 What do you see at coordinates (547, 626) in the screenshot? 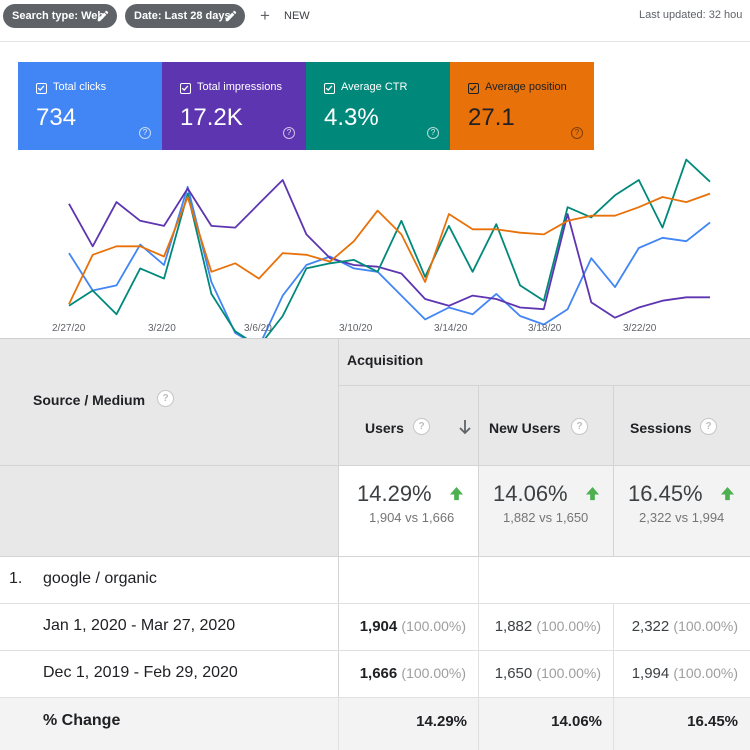
I see `new-users-value: 1,882 (100.00%)` at bounding box center [547, 626].